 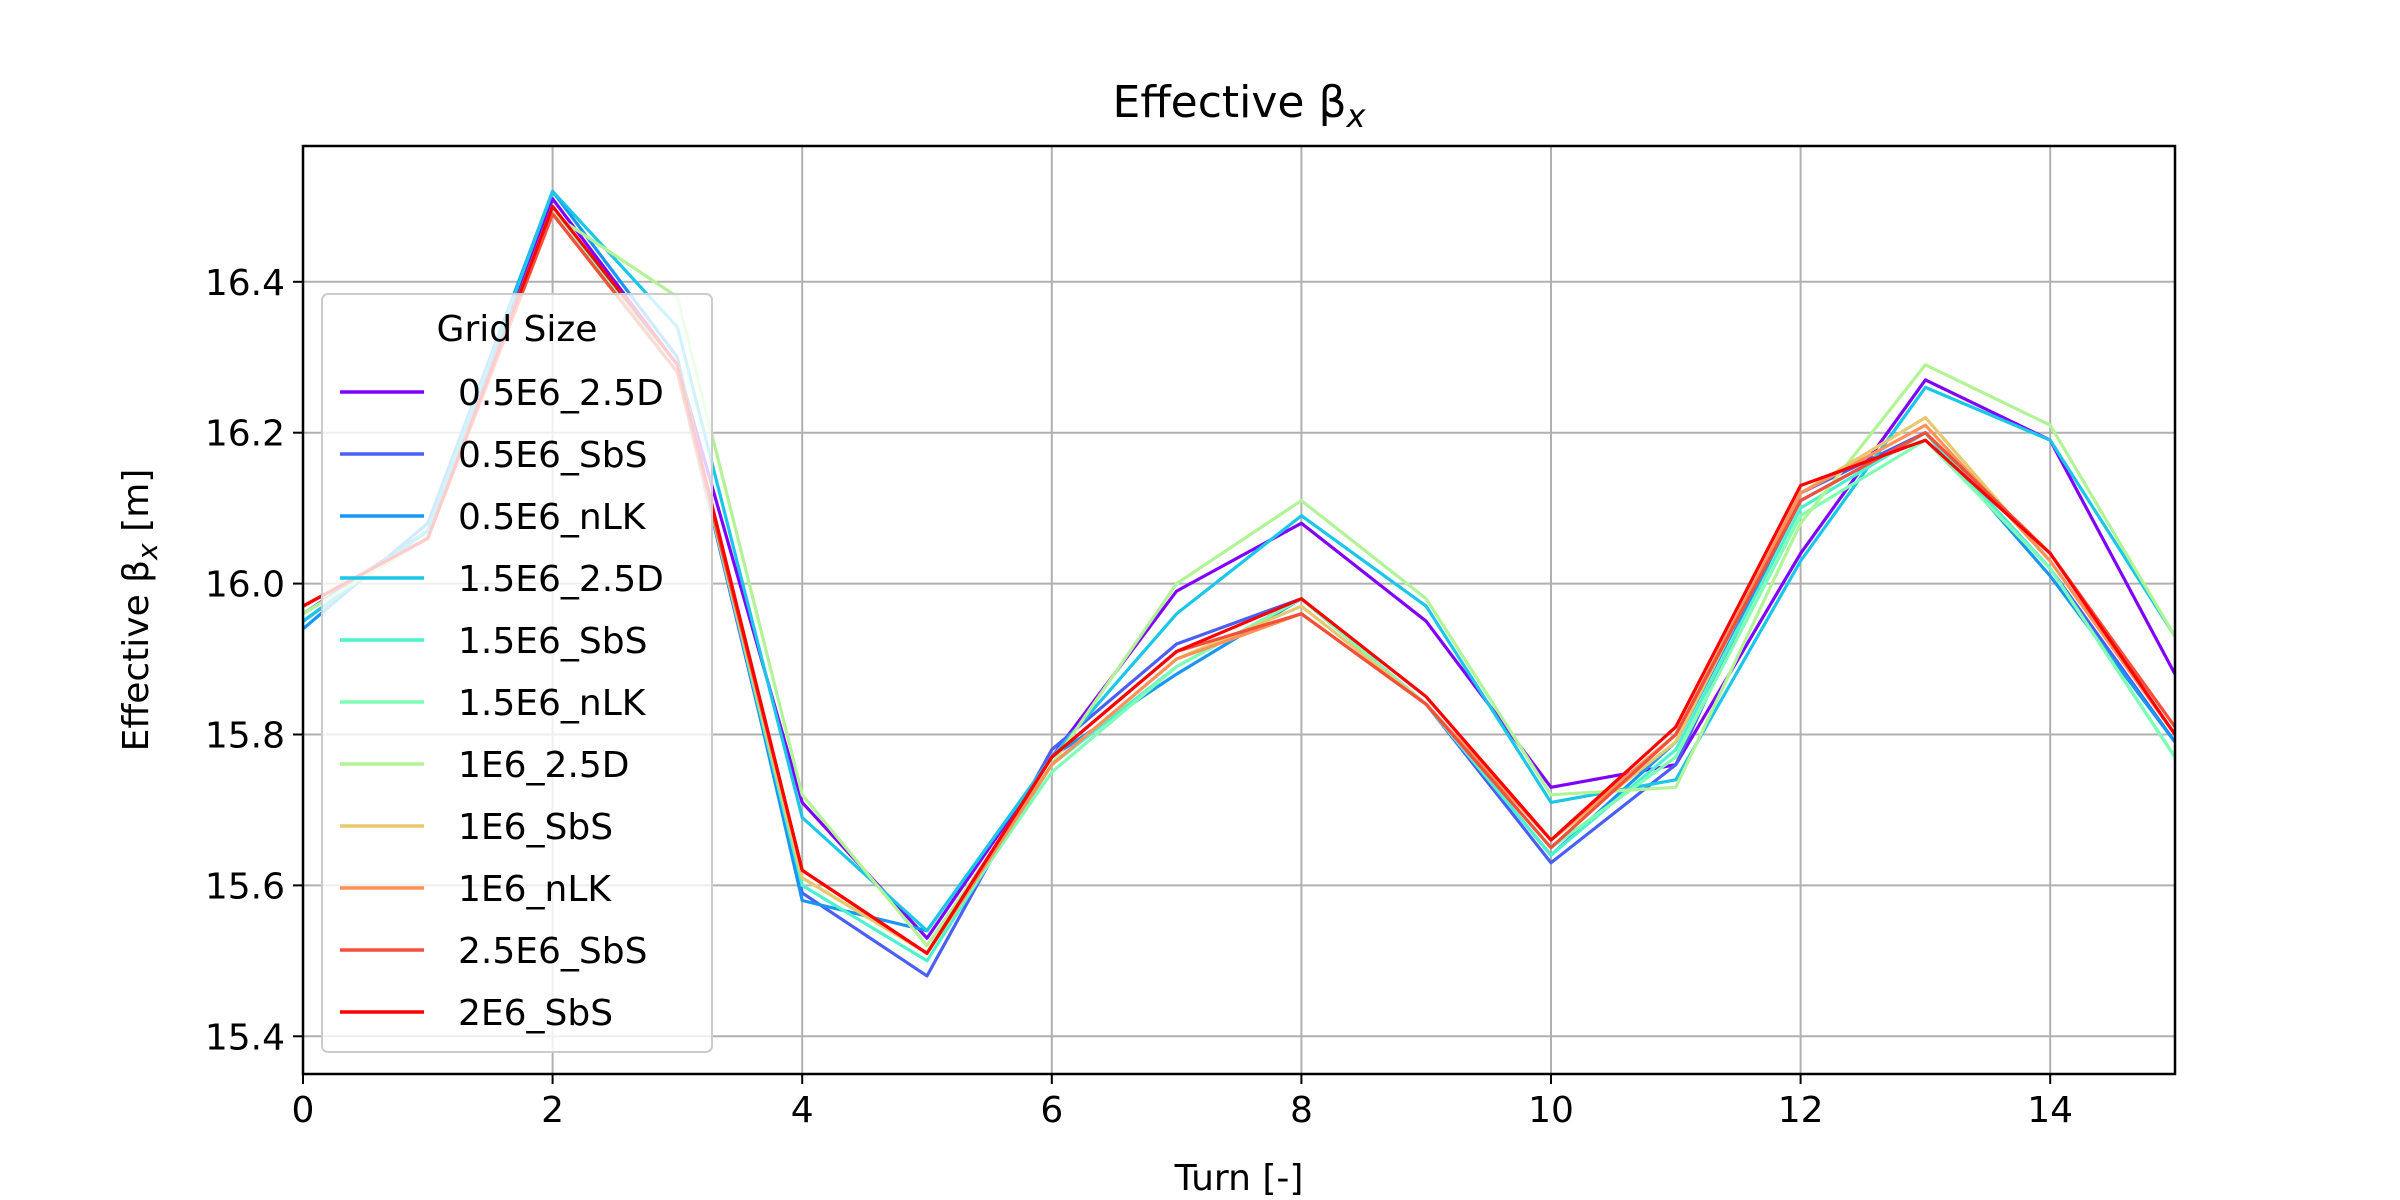 I want to click on legend-box, so click(x=517, y=673).